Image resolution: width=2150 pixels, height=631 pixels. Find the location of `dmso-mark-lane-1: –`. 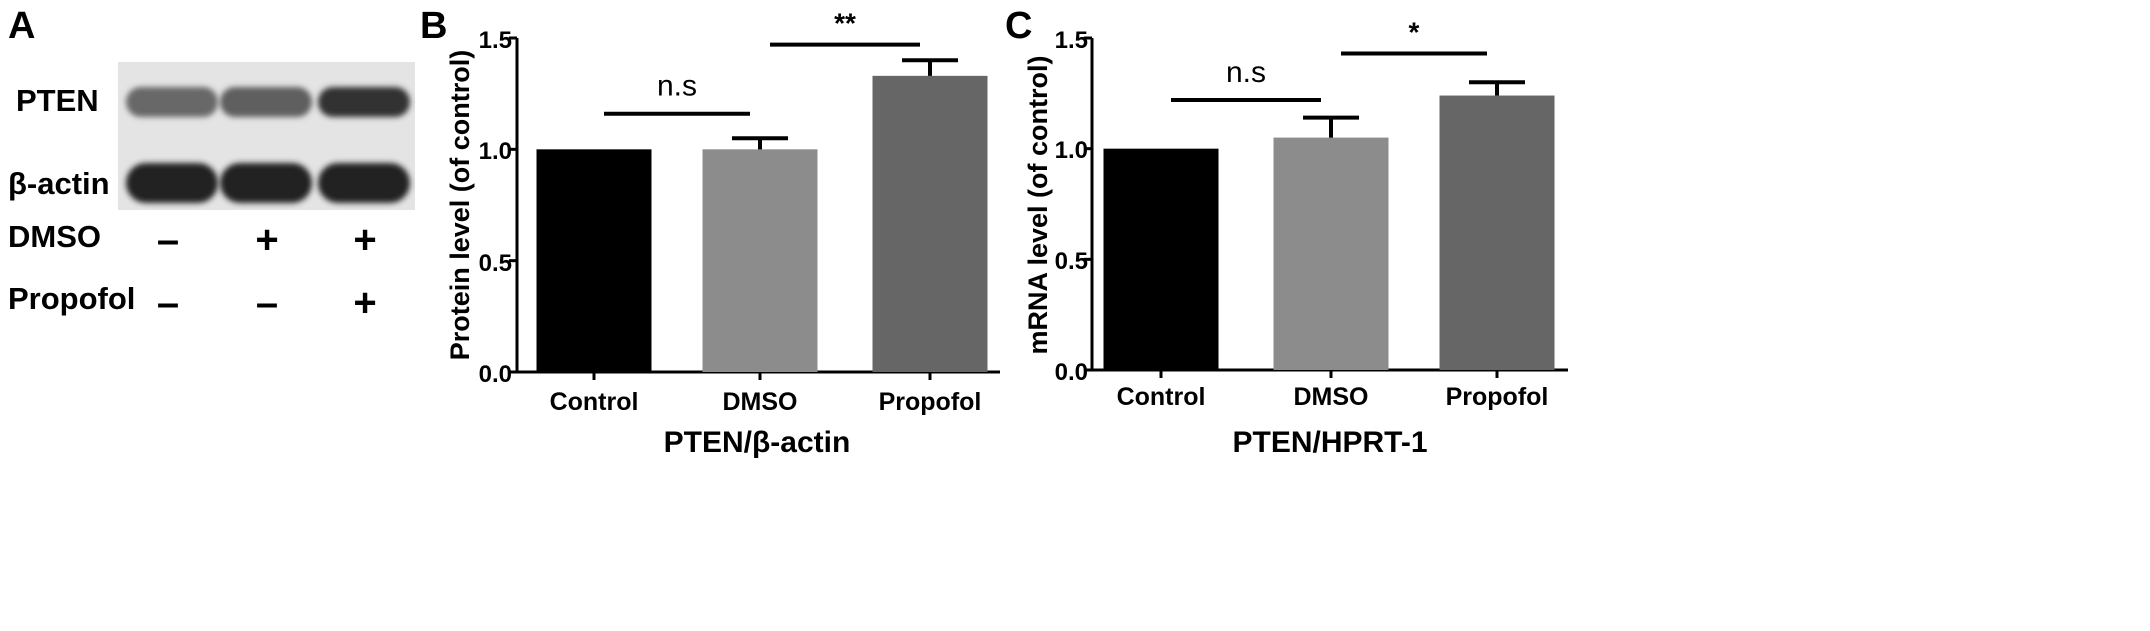

dmso-mark-lane-1: – is located at coordinates (168, 240).